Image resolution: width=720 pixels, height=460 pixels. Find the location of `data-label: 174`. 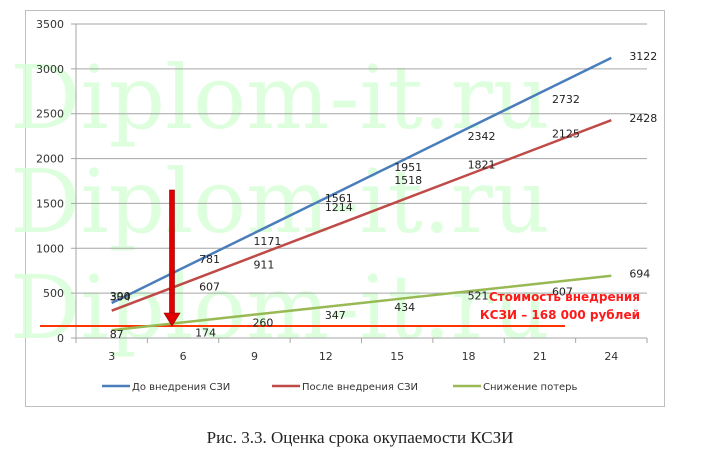

data-label: 174 is located at coordinates (205, 332).